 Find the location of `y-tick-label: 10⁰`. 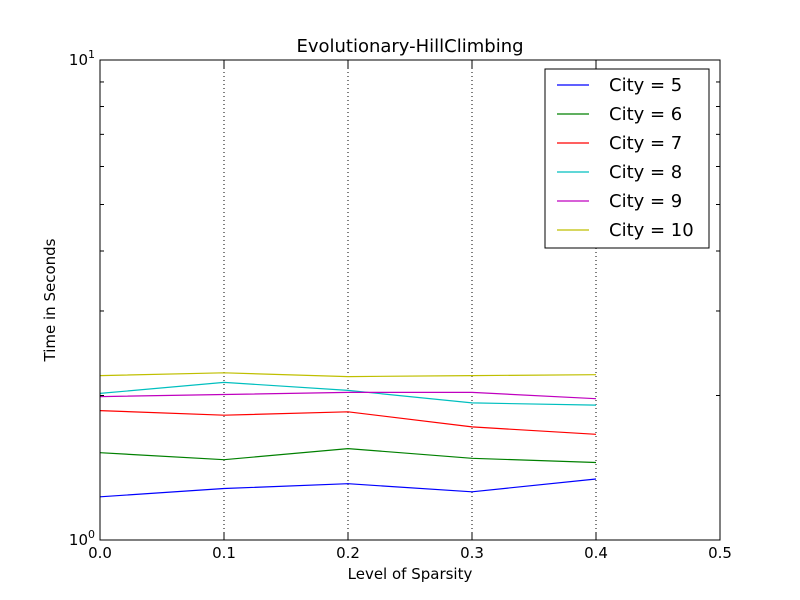

y-tick-label: 10⁰ is located at coordinates (82, 538).